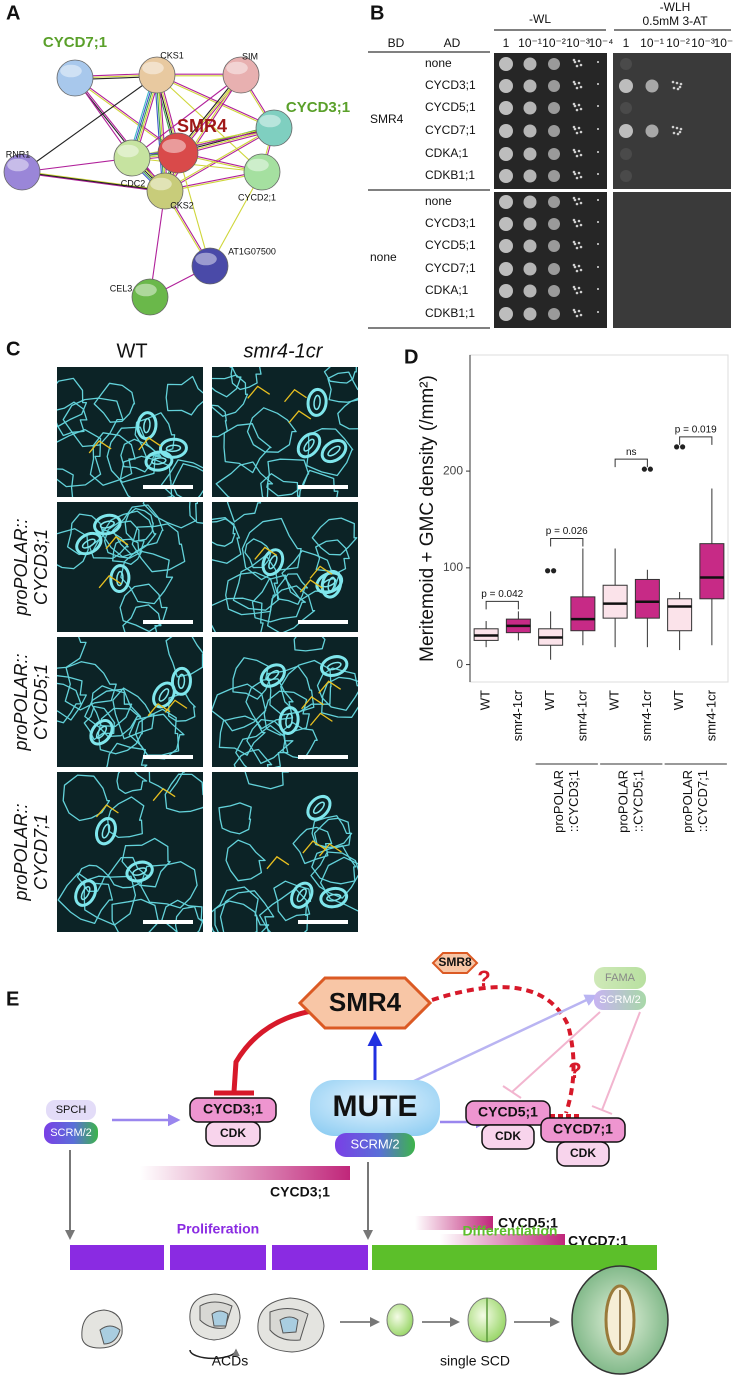 This screenshot has height=1375, width=733. What do you see at coordinates (598, 1241) in the screenshot?
I see `gradient-label: CYCD7;1` at bounding box center [598, 1241].